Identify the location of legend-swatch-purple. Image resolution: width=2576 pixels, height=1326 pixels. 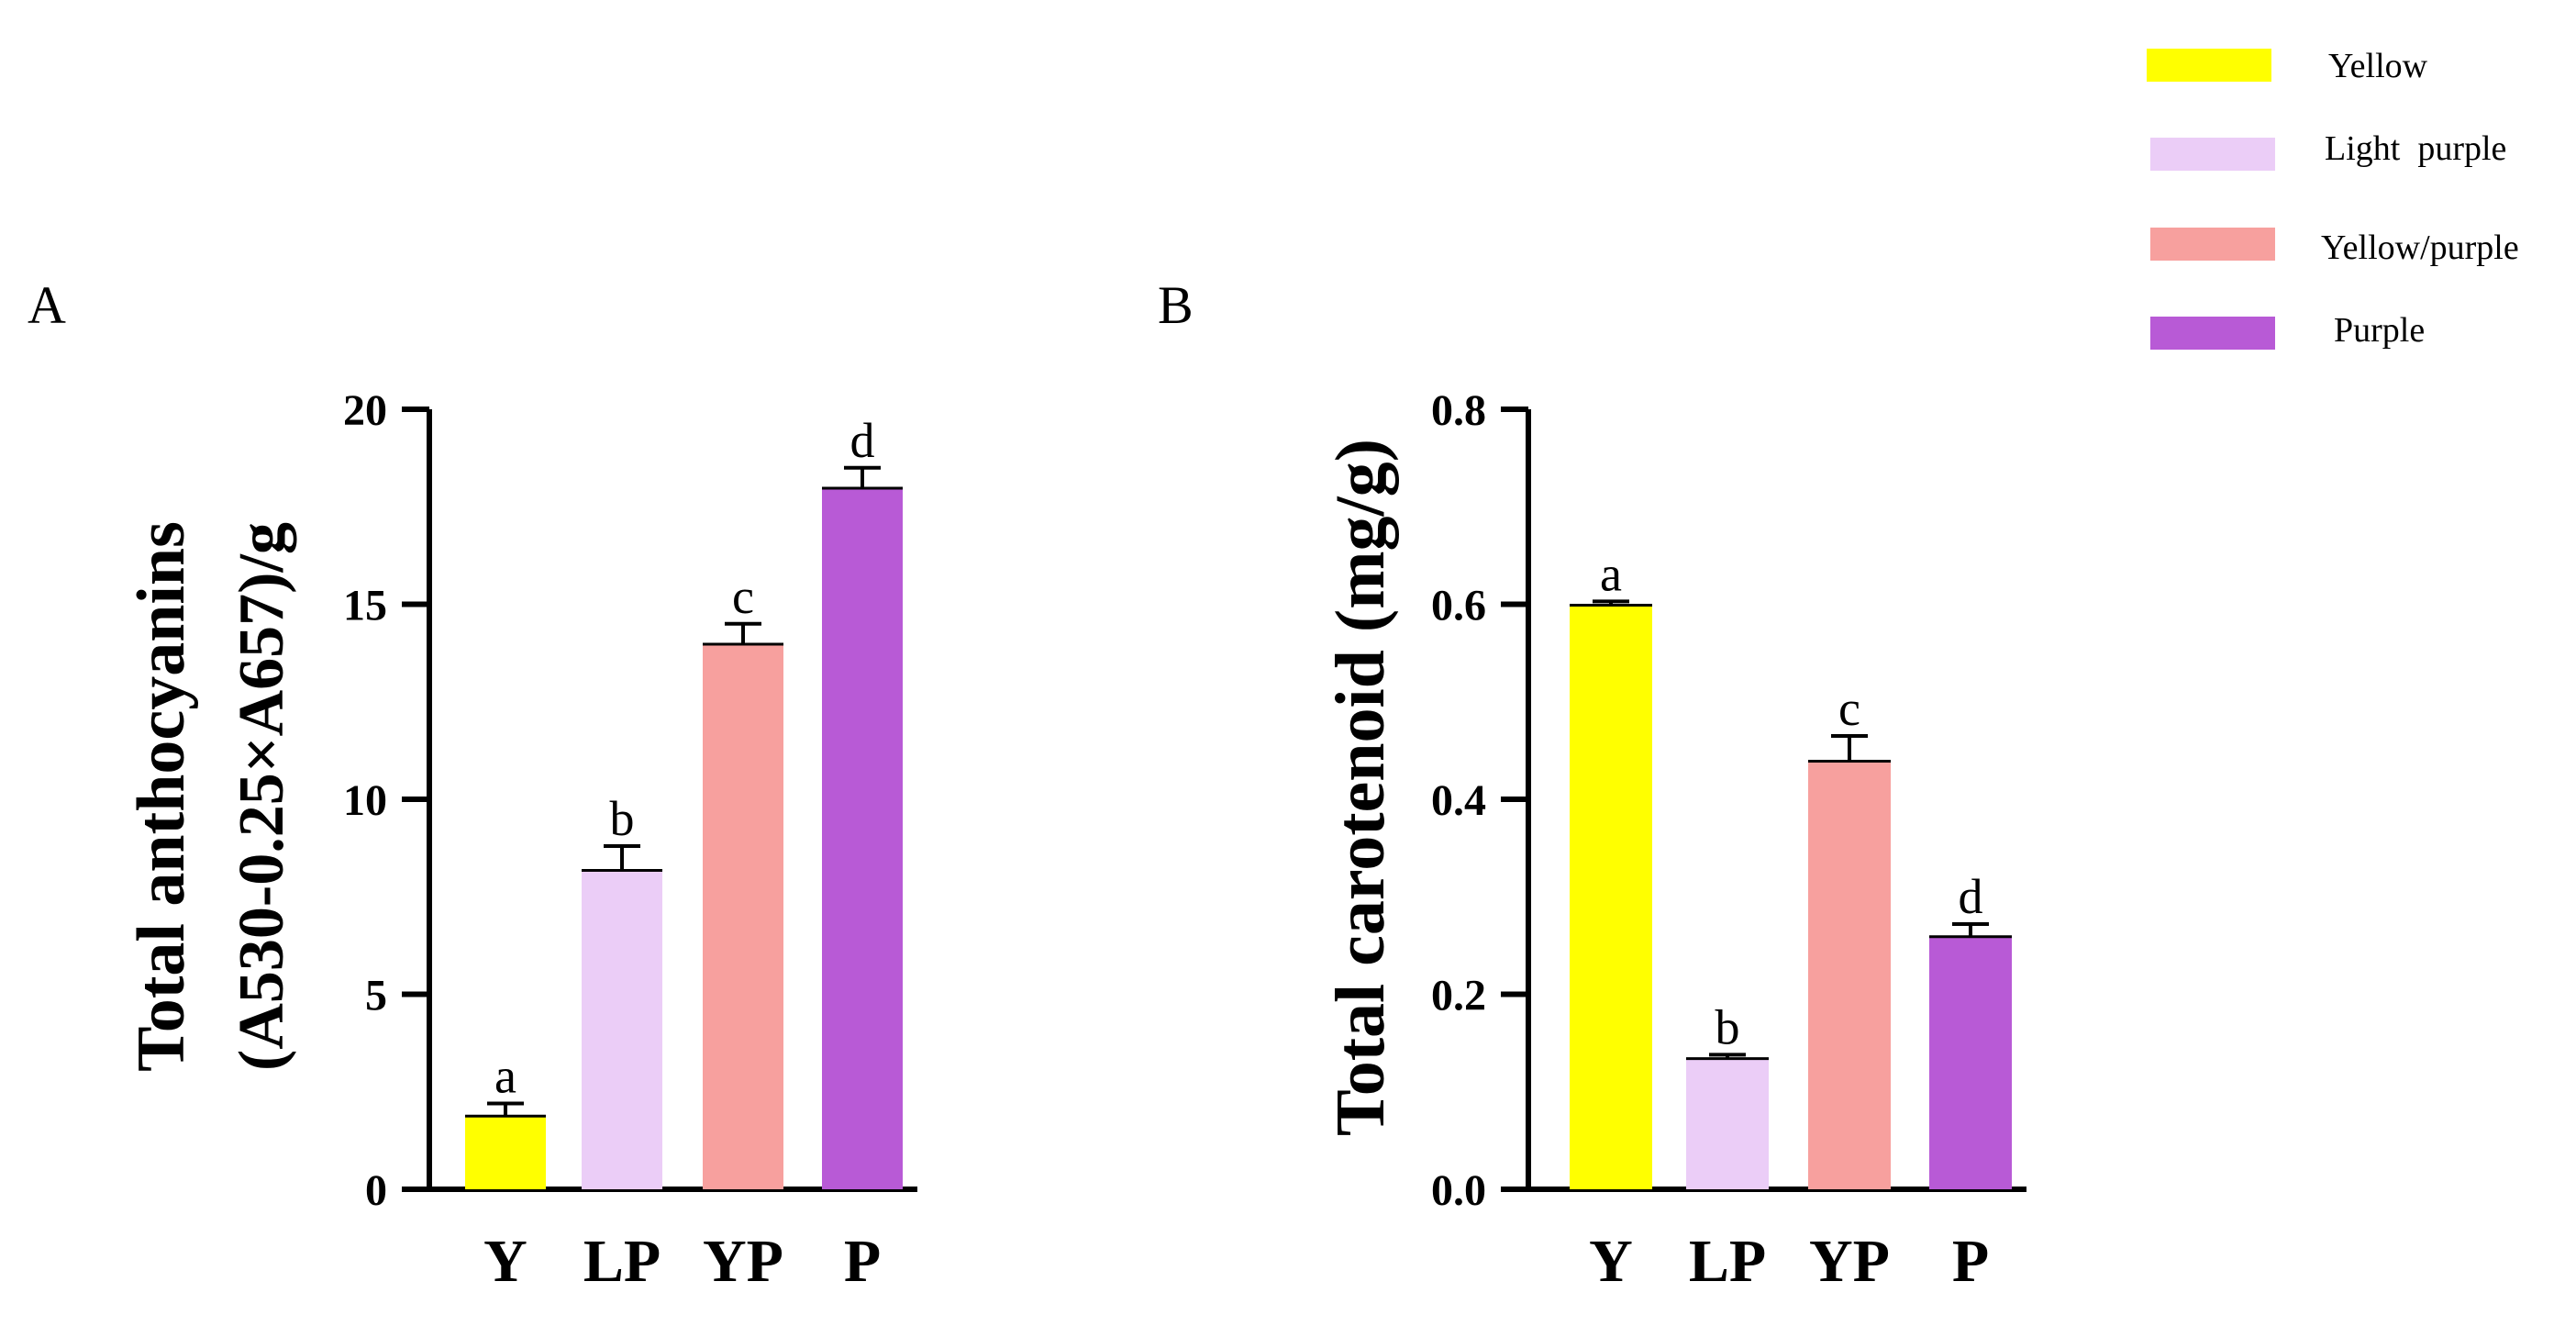
(2212, 333).